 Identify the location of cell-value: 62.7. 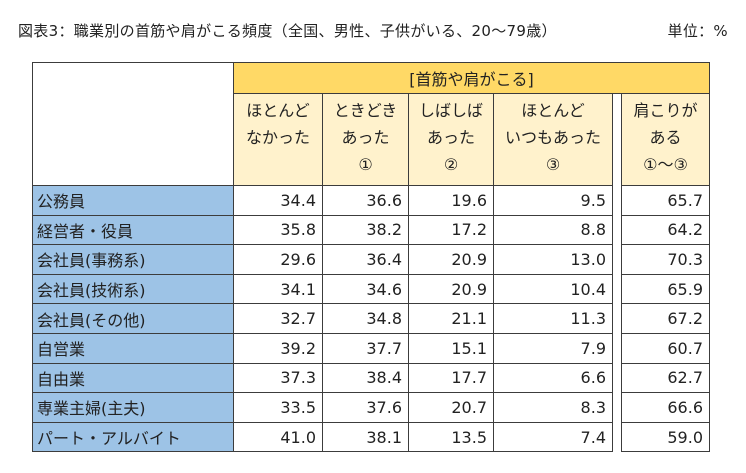
(665, 378).